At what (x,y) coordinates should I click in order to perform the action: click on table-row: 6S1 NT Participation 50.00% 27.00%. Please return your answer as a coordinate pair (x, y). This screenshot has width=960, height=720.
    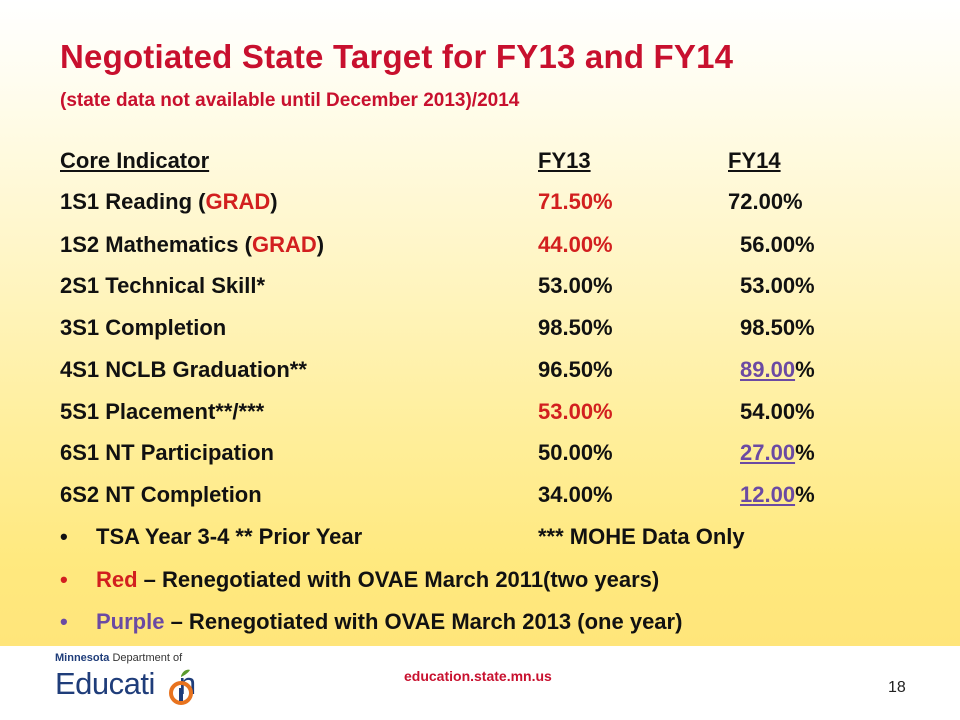
    Looking at the image, I should click on (480, 455).